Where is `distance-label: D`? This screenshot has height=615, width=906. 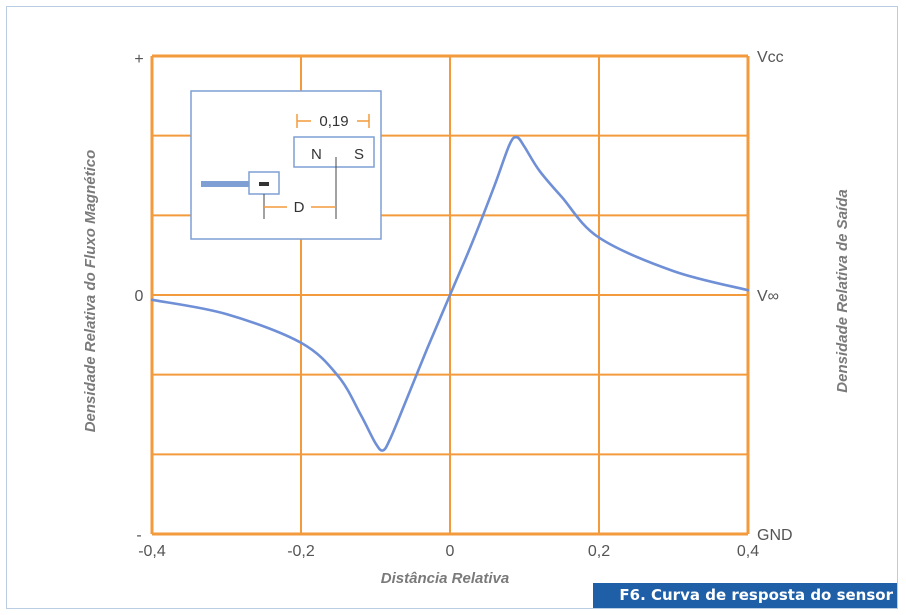 distance-label: D is located at coordinates (299, 207).